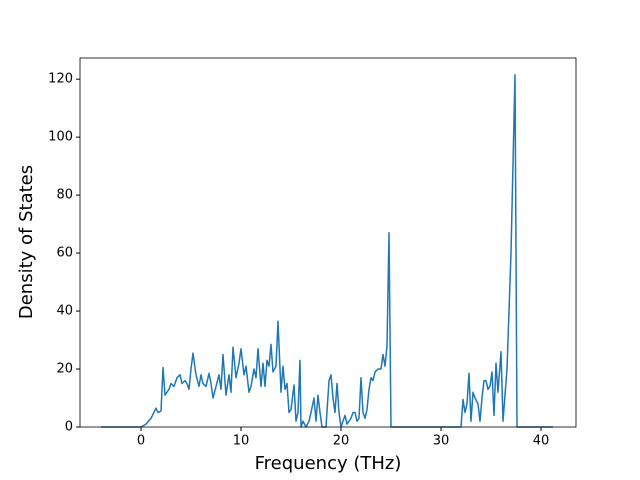 The width and height of the screenshot is (640, 480). What do you see at coordinates (64, 311) in the screenshot?
I see `y-tick-label: 40` at bounding box center [64, 311].